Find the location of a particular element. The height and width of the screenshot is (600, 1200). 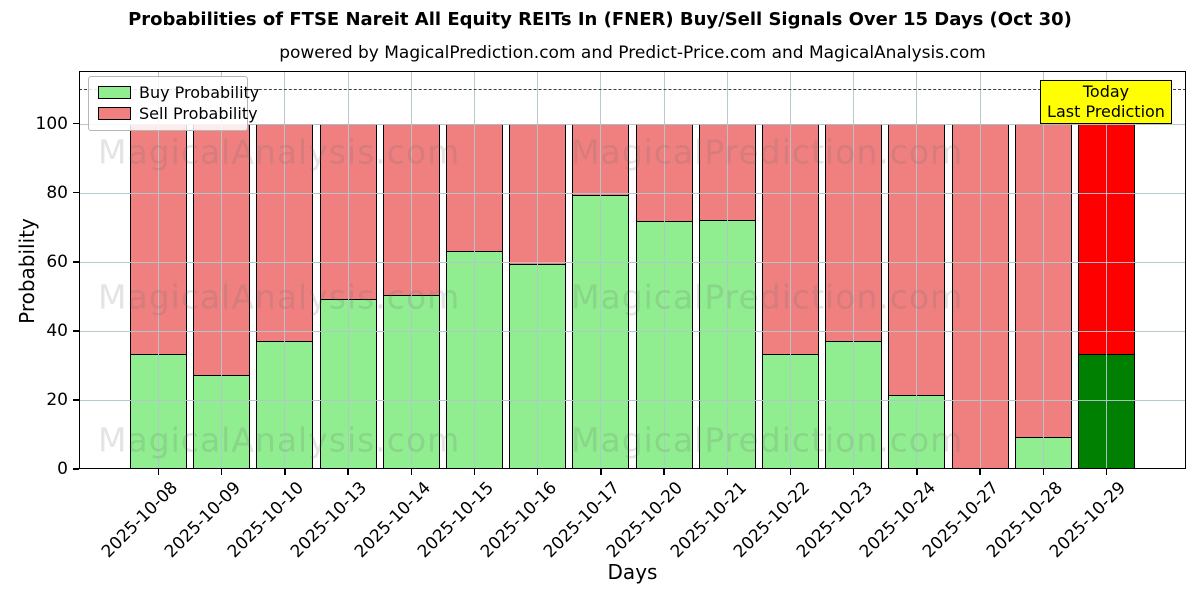

legend-item-buy: Buy Probability is located at coordinates (178, 92).